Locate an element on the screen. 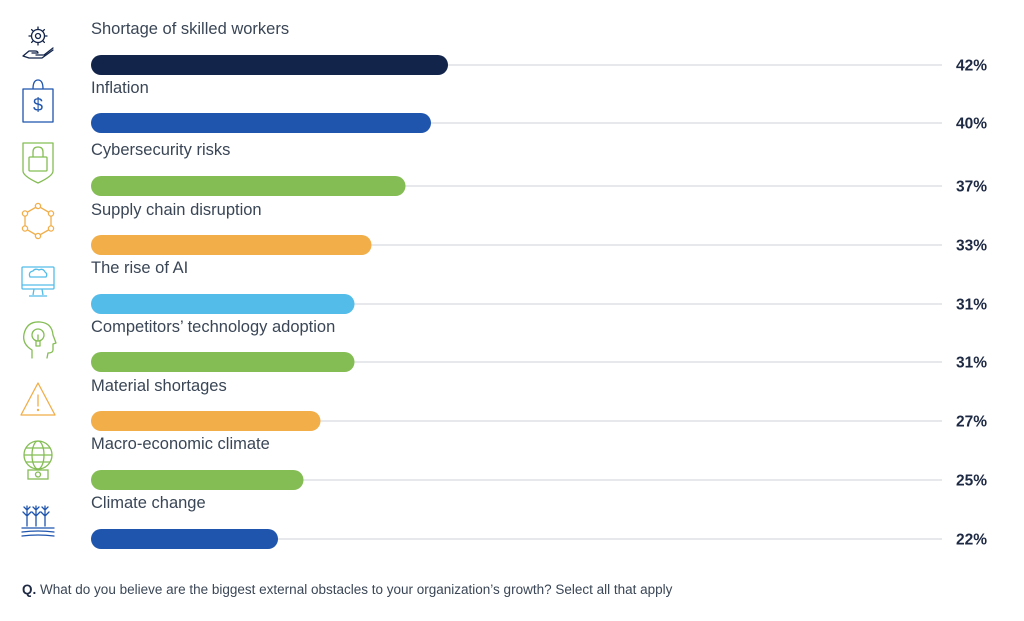  monitor-brain-icon is located at coordinates (38, 281).